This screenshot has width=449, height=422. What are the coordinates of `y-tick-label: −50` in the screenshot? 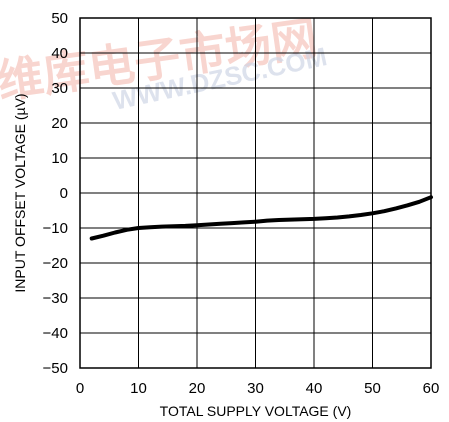 It's located at (55, 368).